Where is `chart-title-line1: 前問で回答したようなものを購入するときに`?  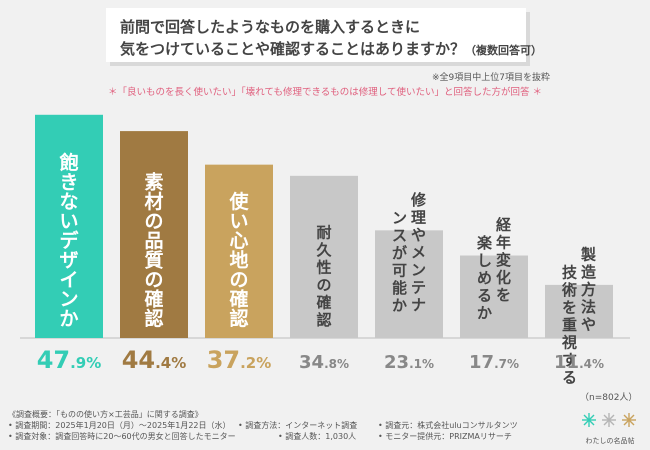
chart-title-line1: 前問で回答したようなものを購入するときに is located at coordinates (270, 27).